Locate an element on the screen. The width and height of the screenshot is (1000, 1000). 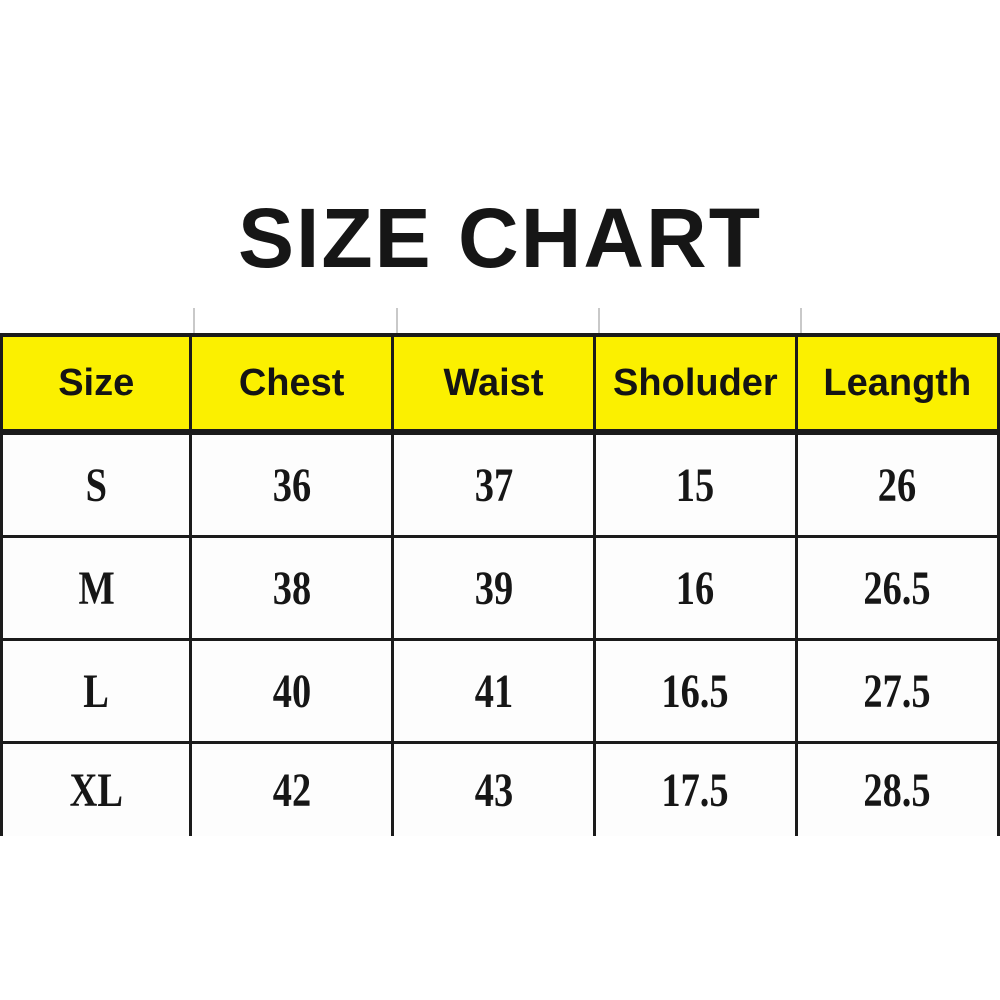
table-row-s: S 36 37 15 26 is located at coordinates (500, 486).